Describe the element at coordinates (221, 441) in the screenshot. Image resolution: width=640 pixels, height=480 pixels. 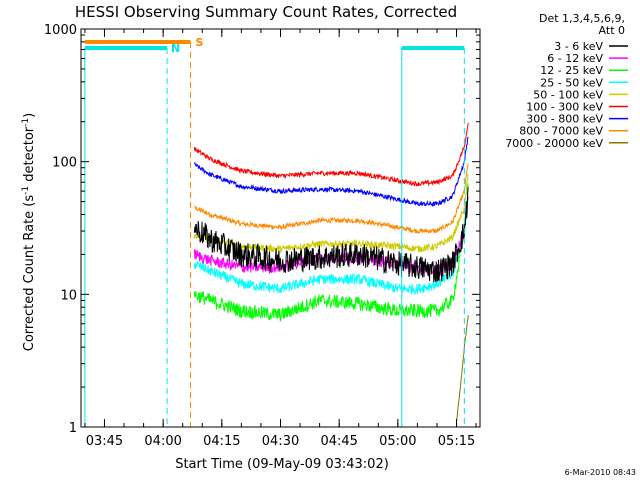
I see `x-tick-label-3: 04:15` at that location.